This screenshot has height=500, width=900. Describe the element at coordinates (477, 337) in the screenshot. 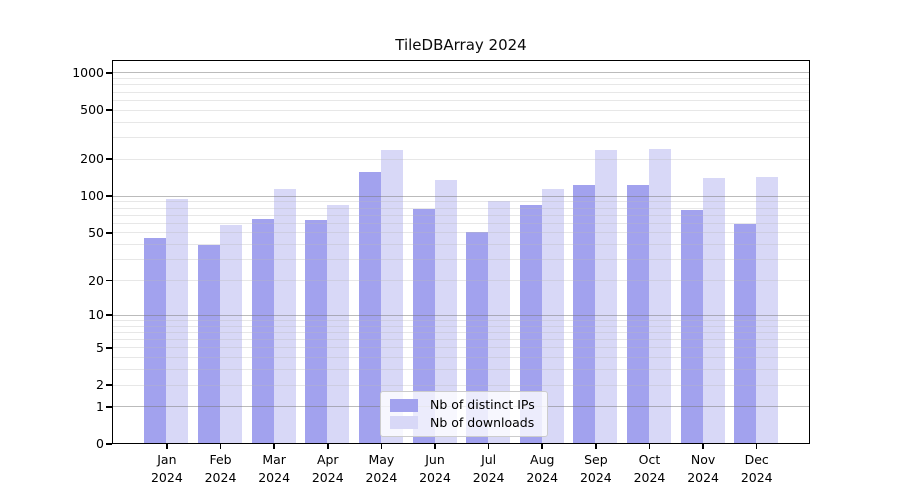

I see `bar-nb-of-distinct-ips-jul` at that location.